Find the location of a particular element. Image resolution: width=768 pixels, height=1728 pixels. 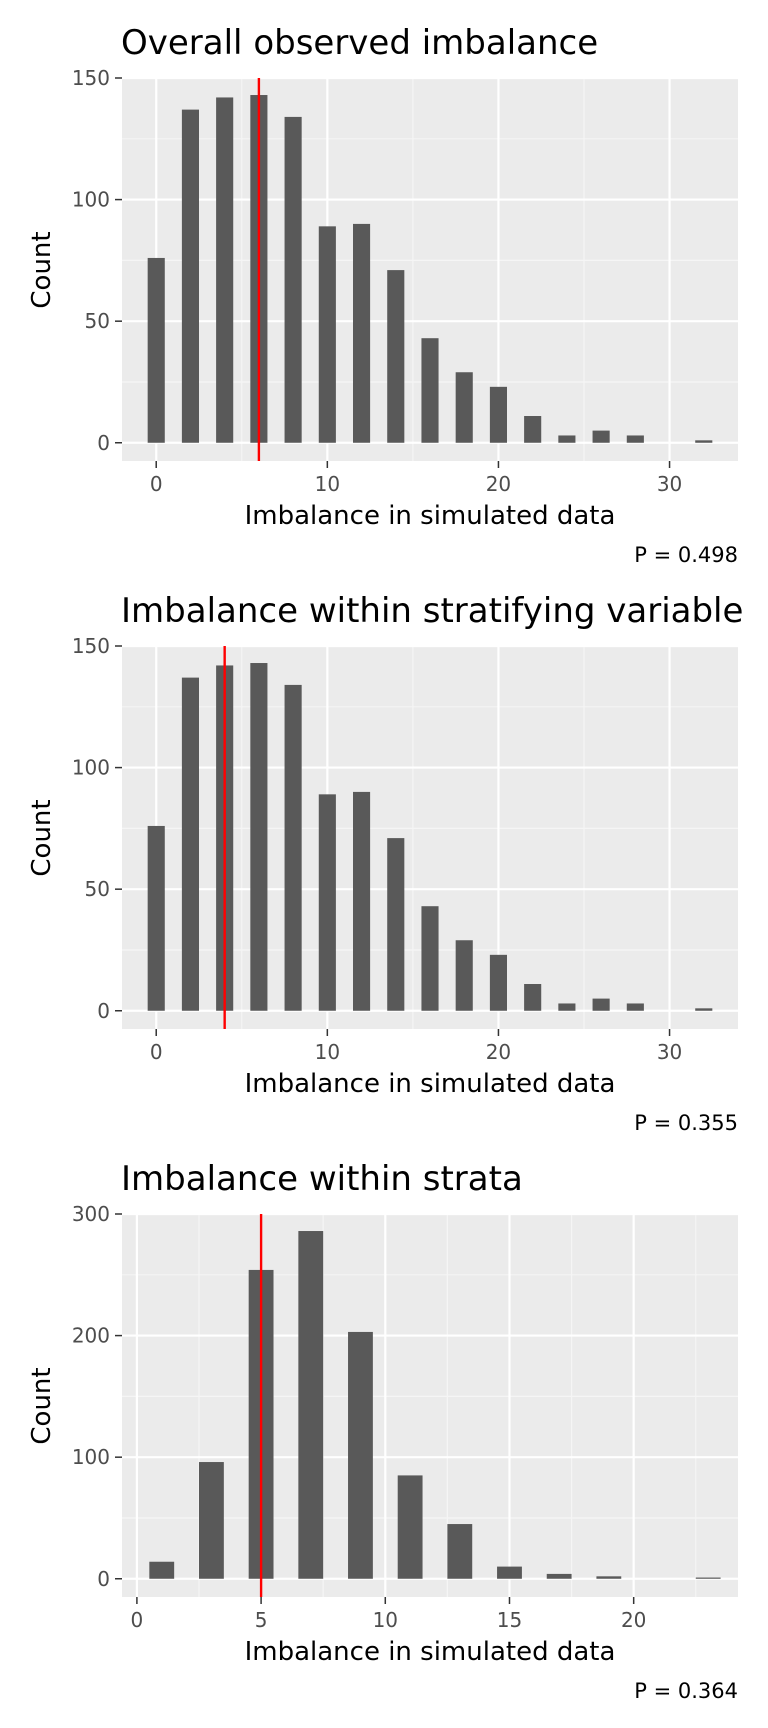

chart-3-y-tick-label: 0 is located at coordinates (103, 1579).